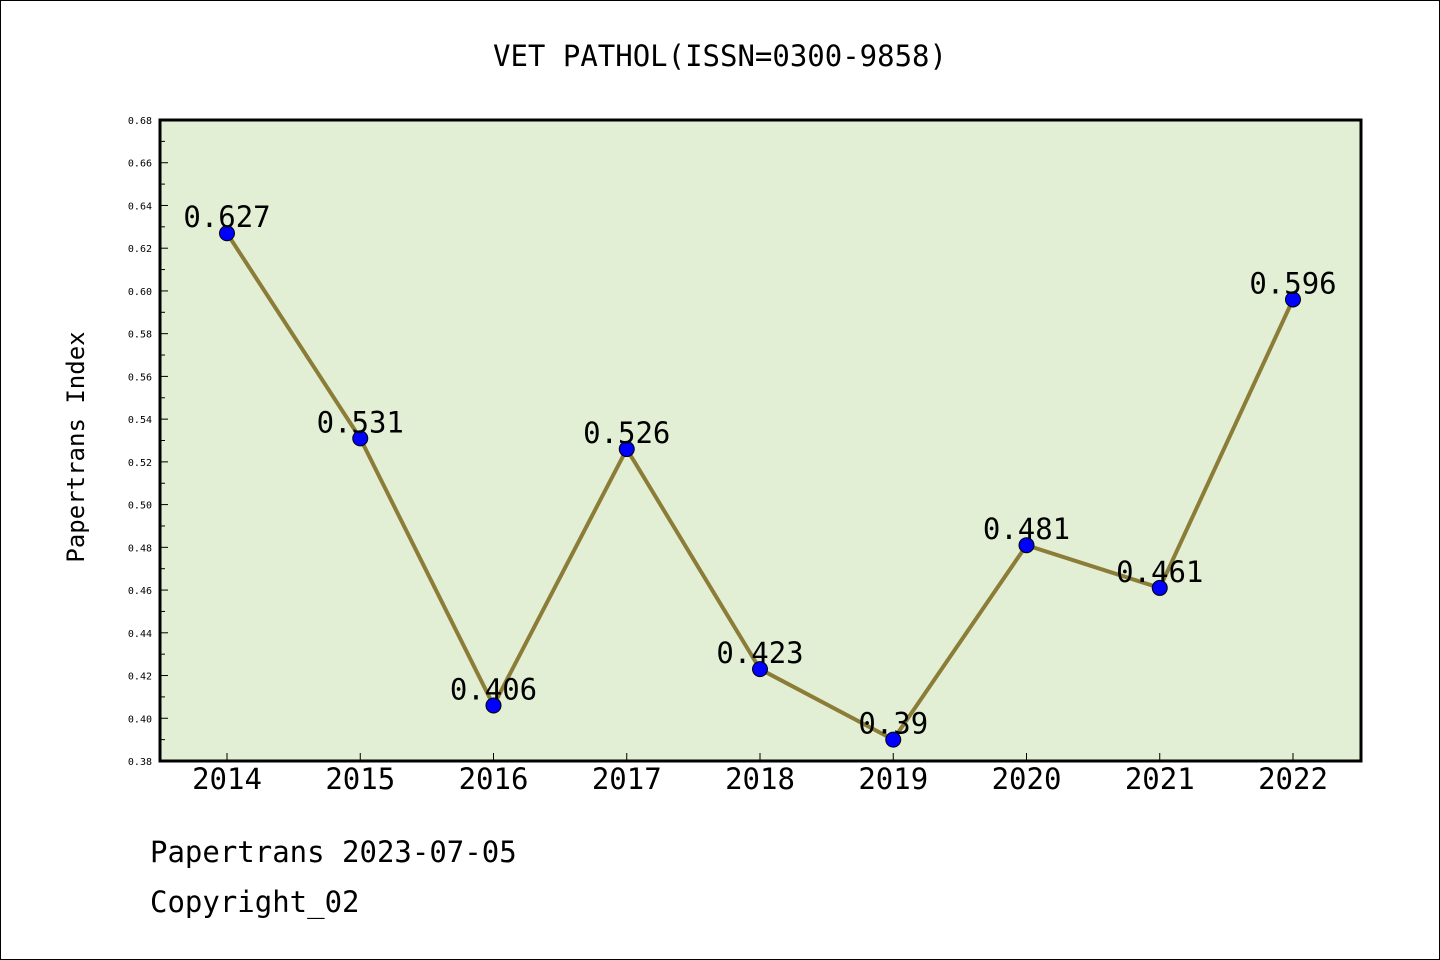 The height and width of the screenshot is (960, 1440). What do you see at coordinates (227, 233) in the screenshot?
I see `data-point-2014` at bounding box center [227, 233].